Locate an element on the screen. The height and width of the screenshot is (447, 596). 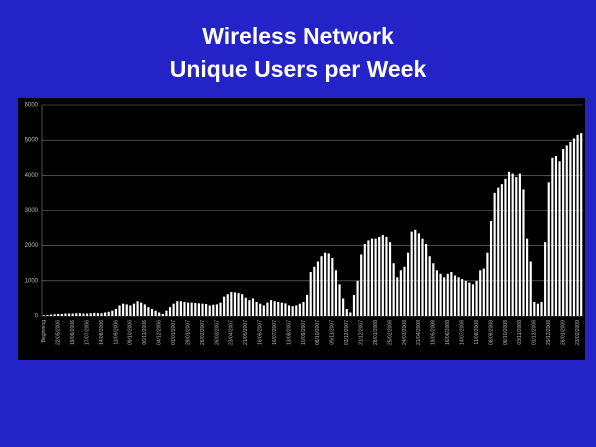
x-tick-label: 03/12/2007 is located at coordinates (347, 332).